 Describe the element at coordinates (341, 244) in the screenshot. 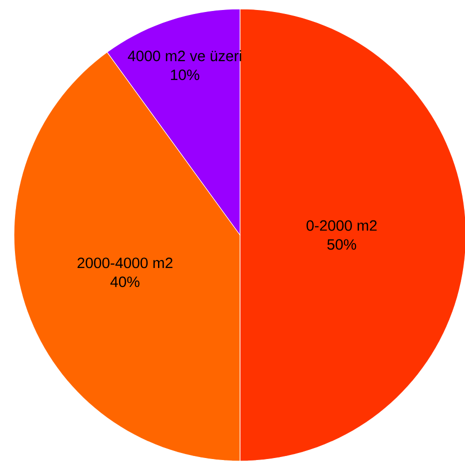

I see `data-label: 50%` at that location.